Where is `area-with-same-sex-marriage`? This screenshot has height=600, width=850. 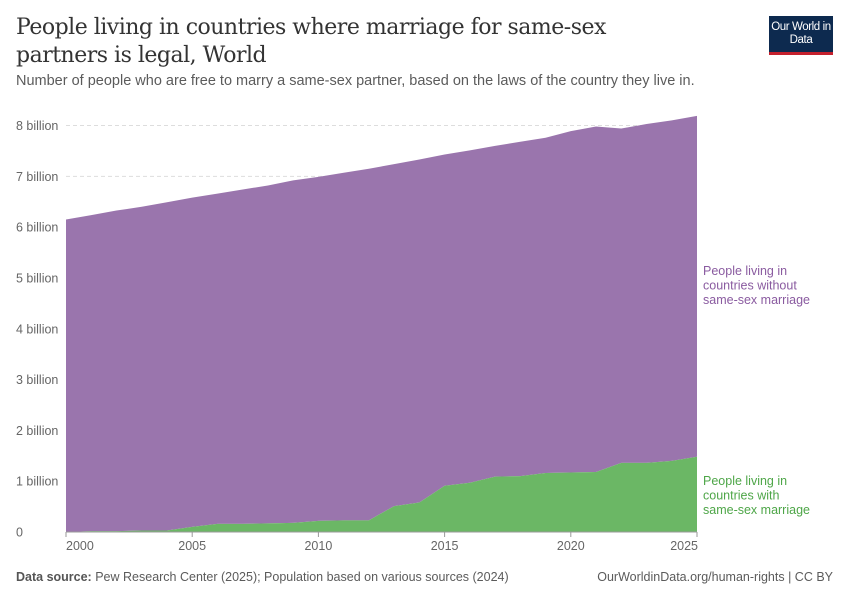
area-with-same-sex-marriage is located at coordinates (381, 494).